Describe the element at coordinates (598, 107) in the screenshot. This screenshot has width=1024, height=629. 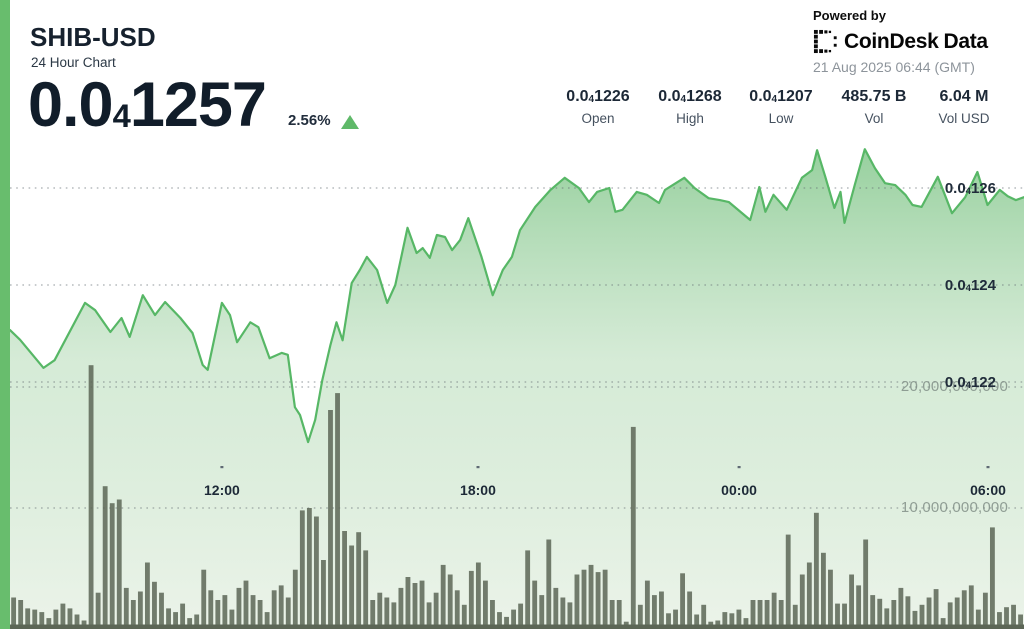
I see `stat-open: 0.041226 Open` at that location.